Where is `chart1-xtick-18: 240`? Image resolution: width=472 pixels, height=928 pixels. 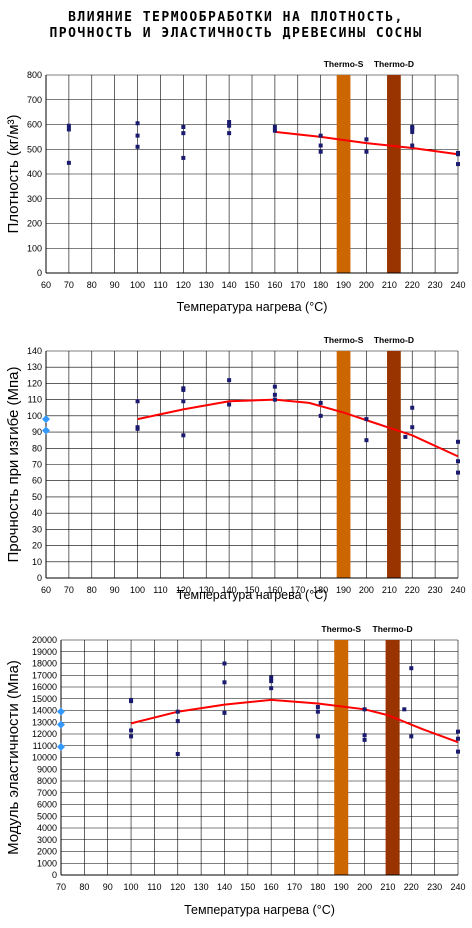 chart1-xtick-18: 240 is located at coordinates (457, 590).